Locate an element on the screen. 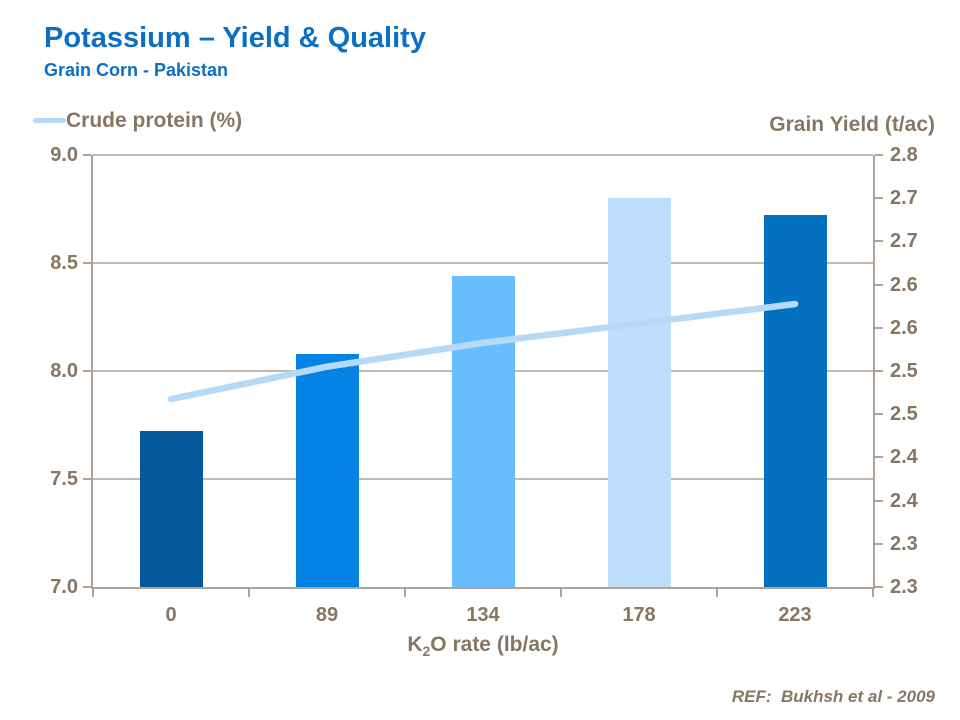 The width and height of the screenshot is (960, 720). right-axis-tick-label: 2.8 is located at coordinates (904, 155).